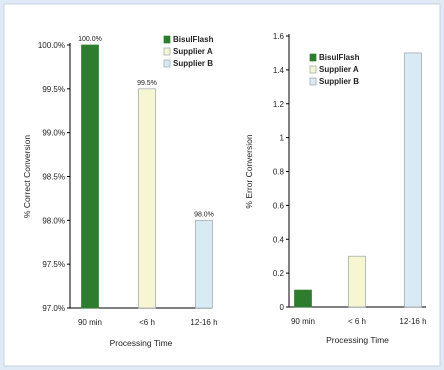 This screenshot has height=370, width=444. What do you see at coordinates (51, 45) in the screenshot?
I see `y-tick-label: 100.0%` at bounding box center [51, 45].